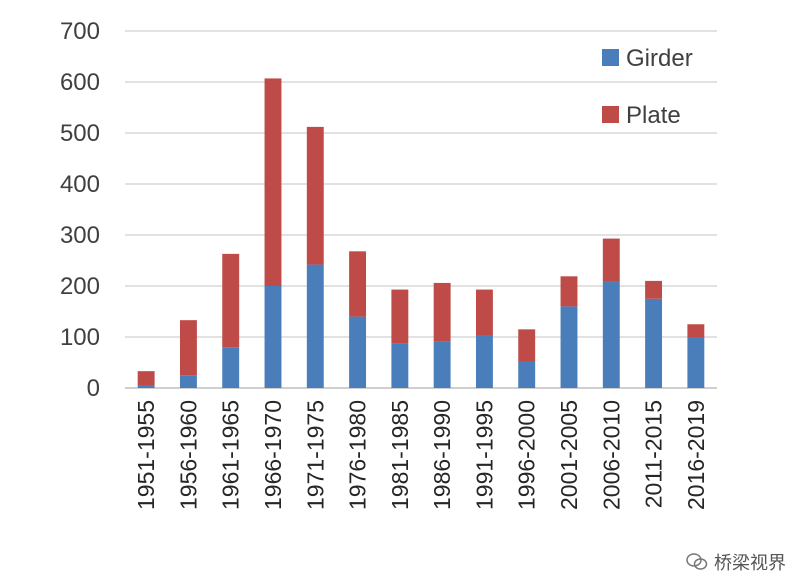 The height and width of the screenshot is (583, 800). I want to click on bar-girder-1961-1965, so click(231, 367).